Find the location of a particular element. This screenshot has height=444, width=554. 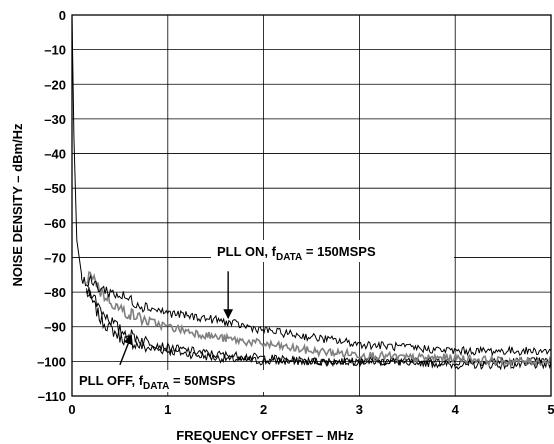

x-axis-title: FREQUENCY OFFSET – MHz is located at coordinates (265, 435).